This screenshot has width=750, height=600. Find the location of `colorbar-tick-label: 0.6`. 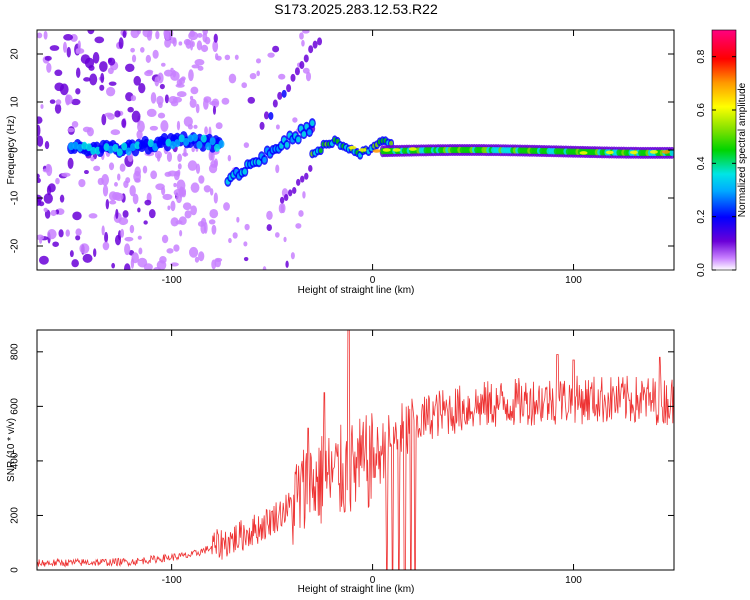

colorbar-tick-label: 0.6 is located at coordinates (701, 110).